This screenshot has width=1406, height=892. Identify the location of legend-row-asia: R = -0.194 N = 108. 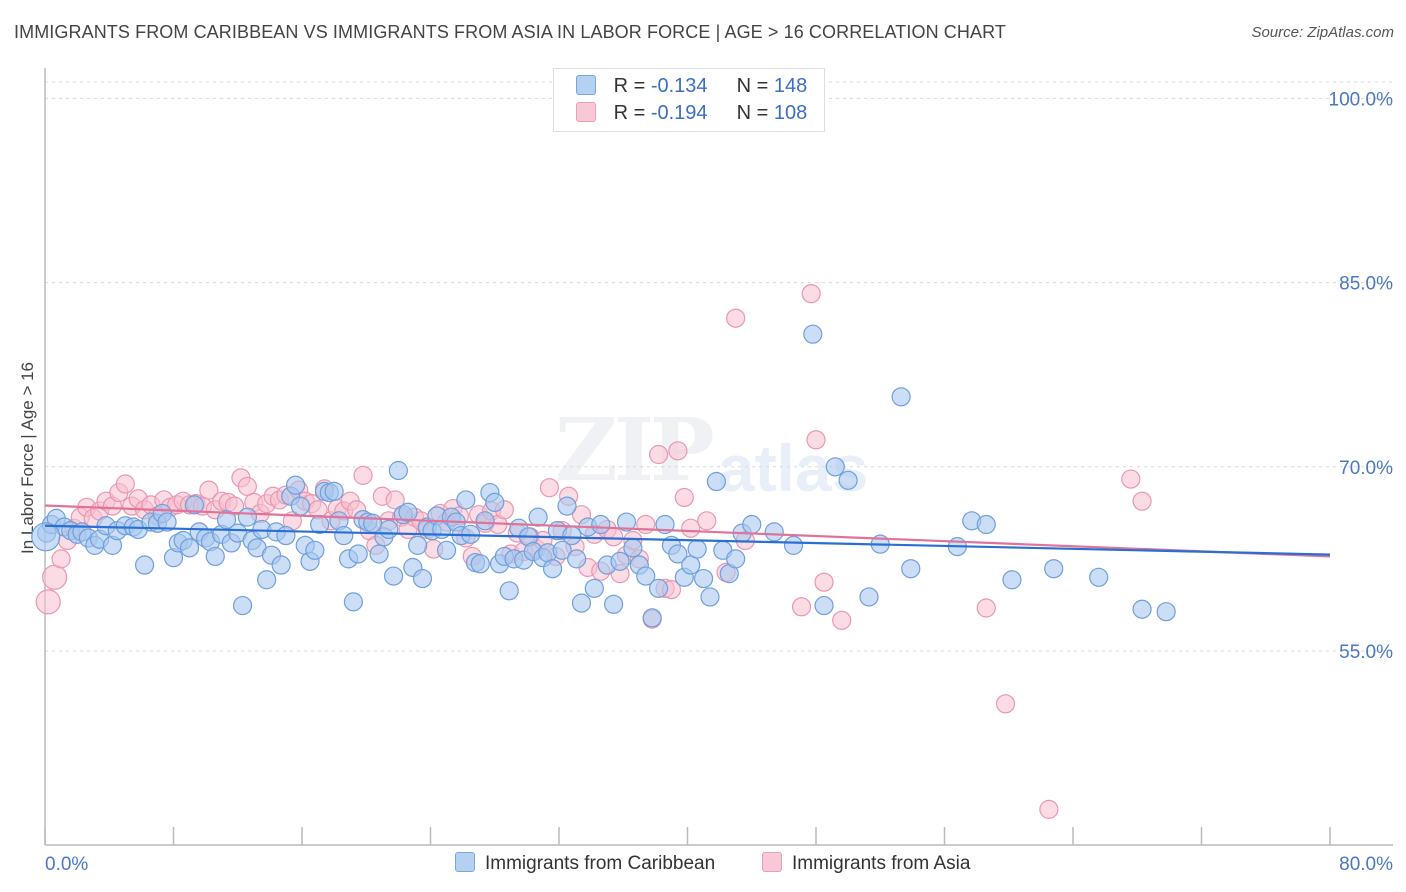
(691, 113).